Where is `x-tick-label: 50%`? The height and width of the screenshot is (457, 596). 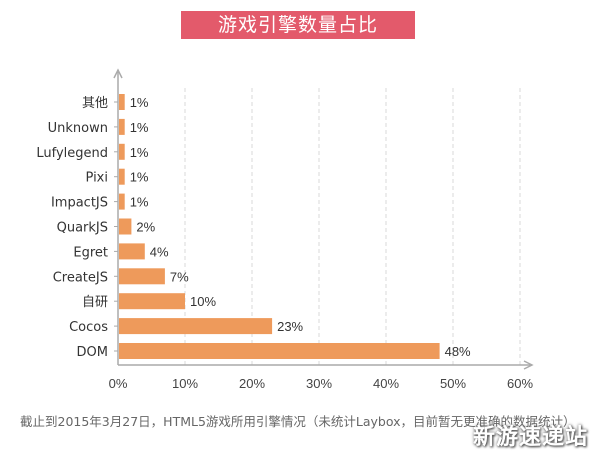 x-tick-label: 50% is located at coordinates (453, 383).